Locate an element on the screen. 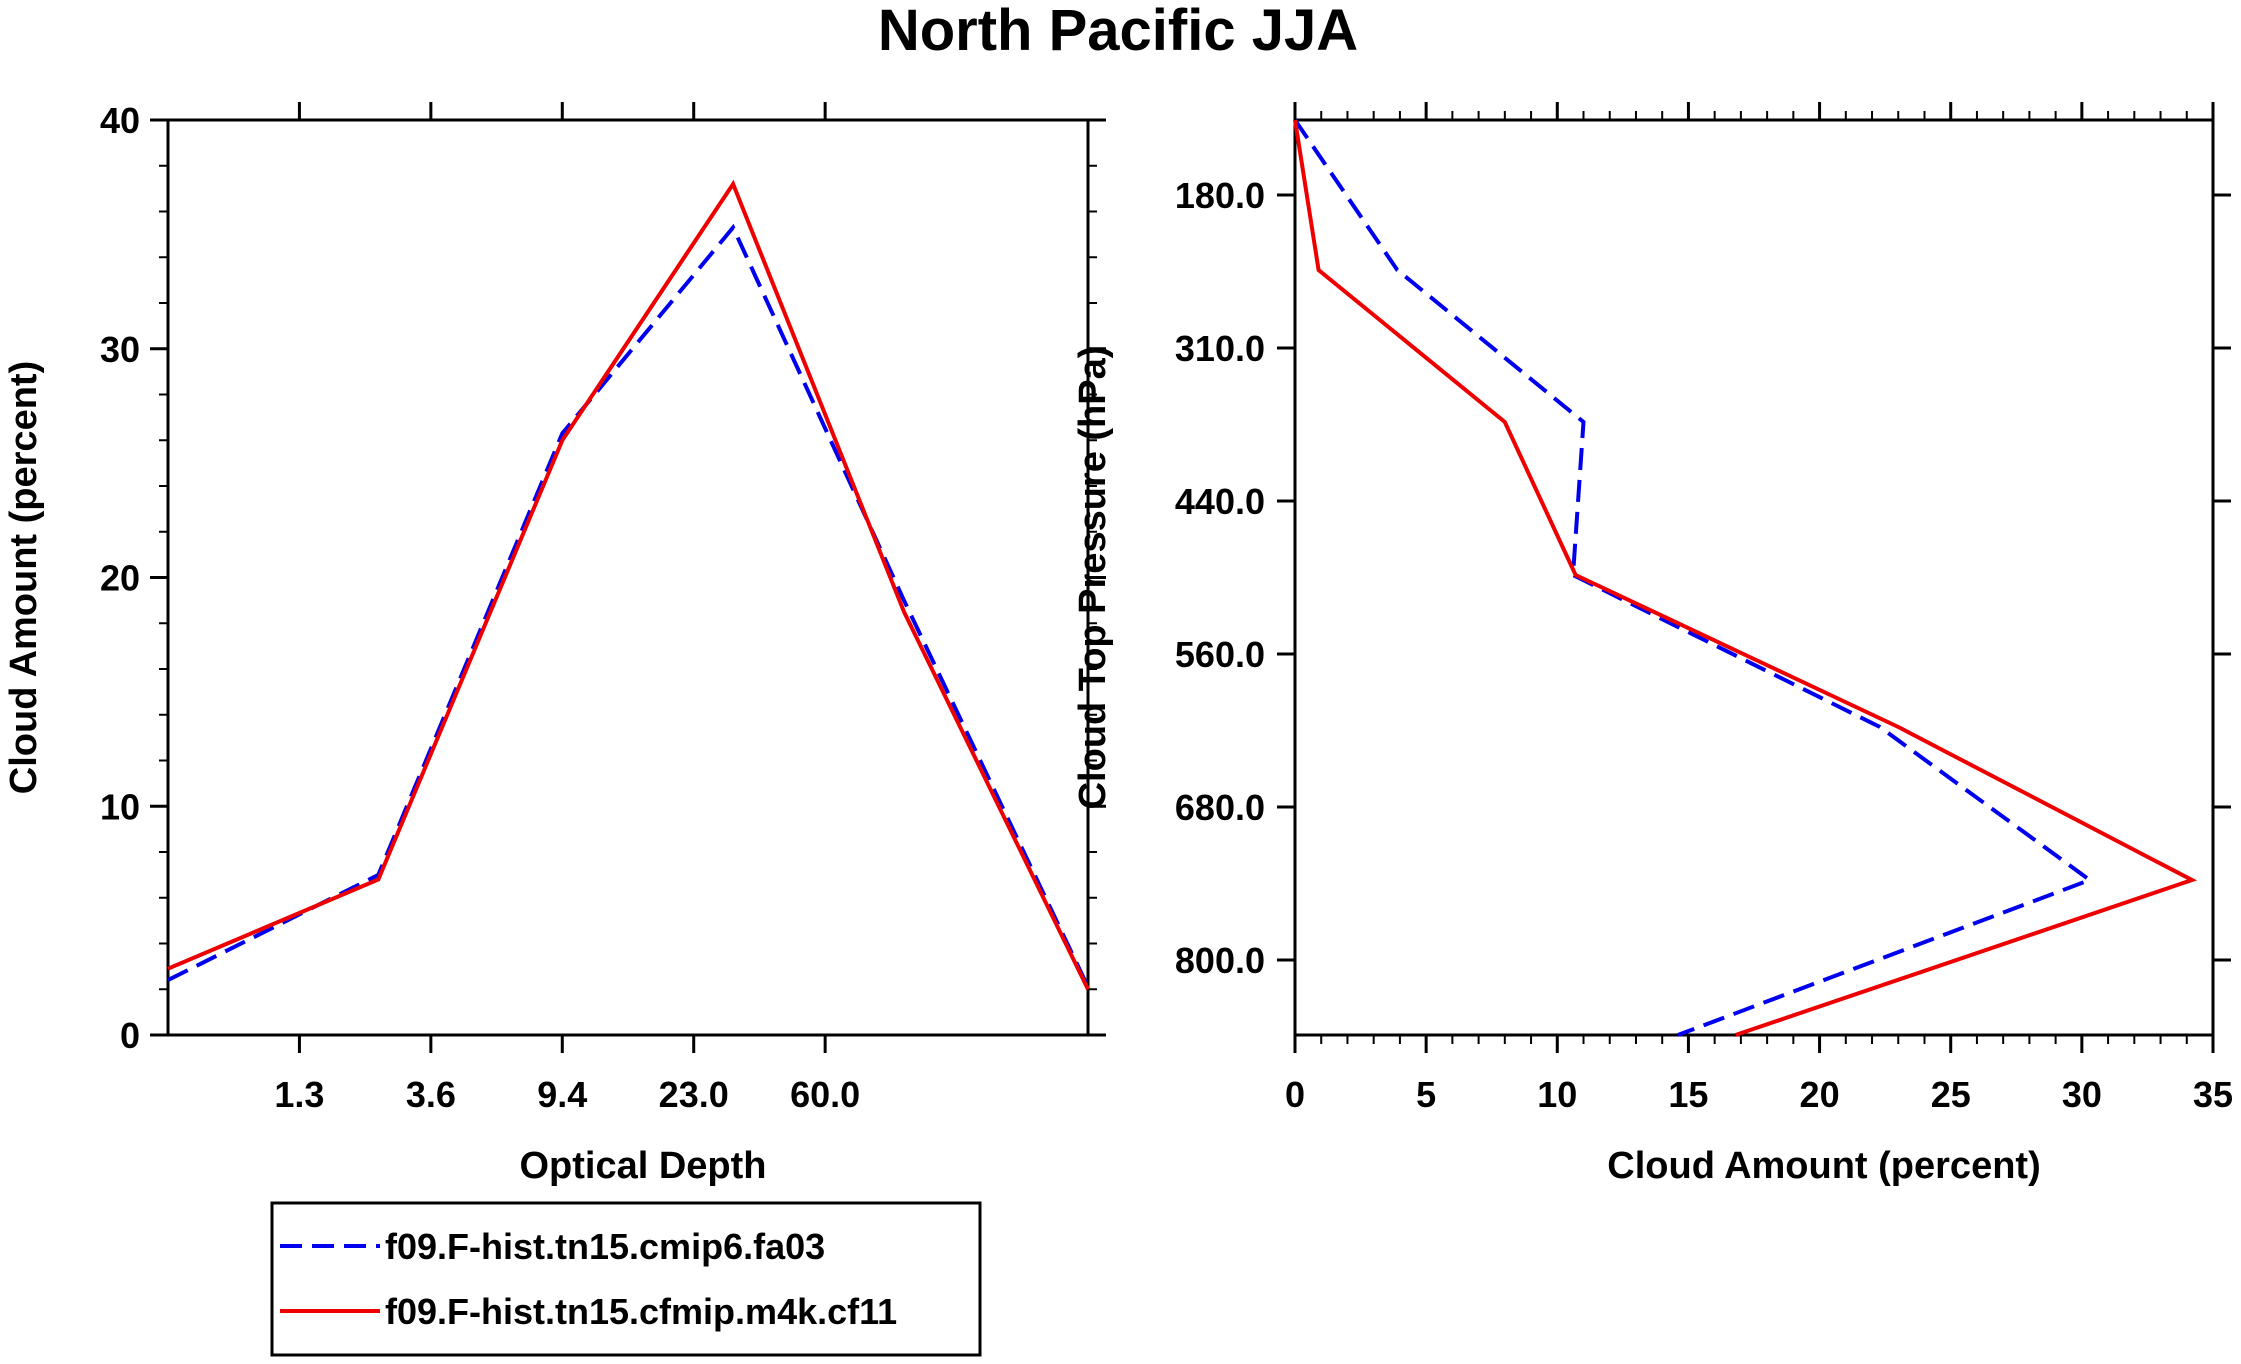 This screenshot has width=2241, height=1364. y-tick-label: 310.0 is located at coordinates (1220, 348).